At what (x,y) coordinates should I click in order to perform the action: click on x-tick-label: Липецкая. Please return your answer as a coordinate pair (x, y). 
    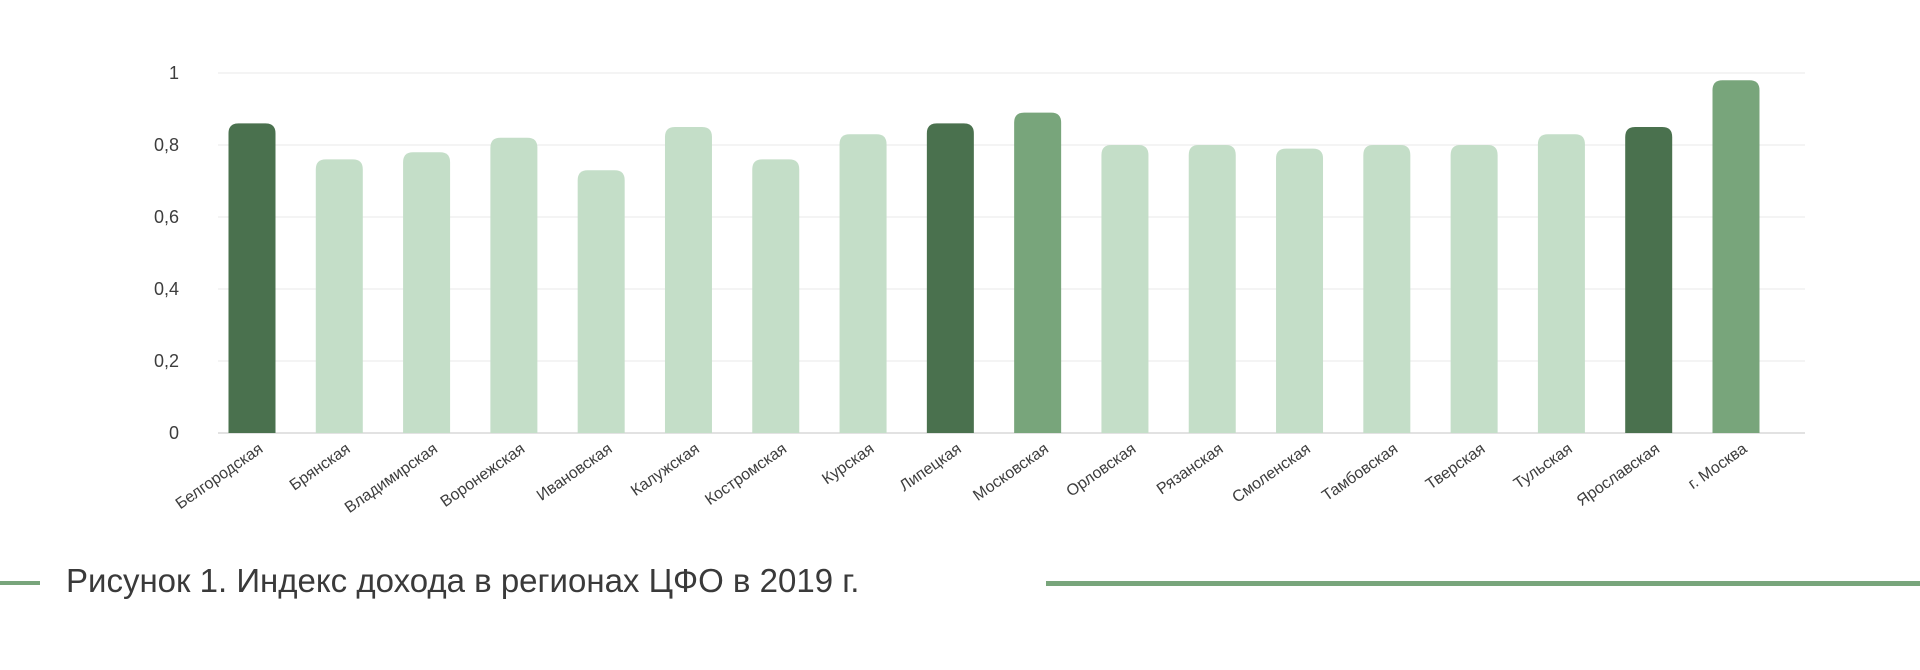
    Looking at the image, I should click on (931, 467).